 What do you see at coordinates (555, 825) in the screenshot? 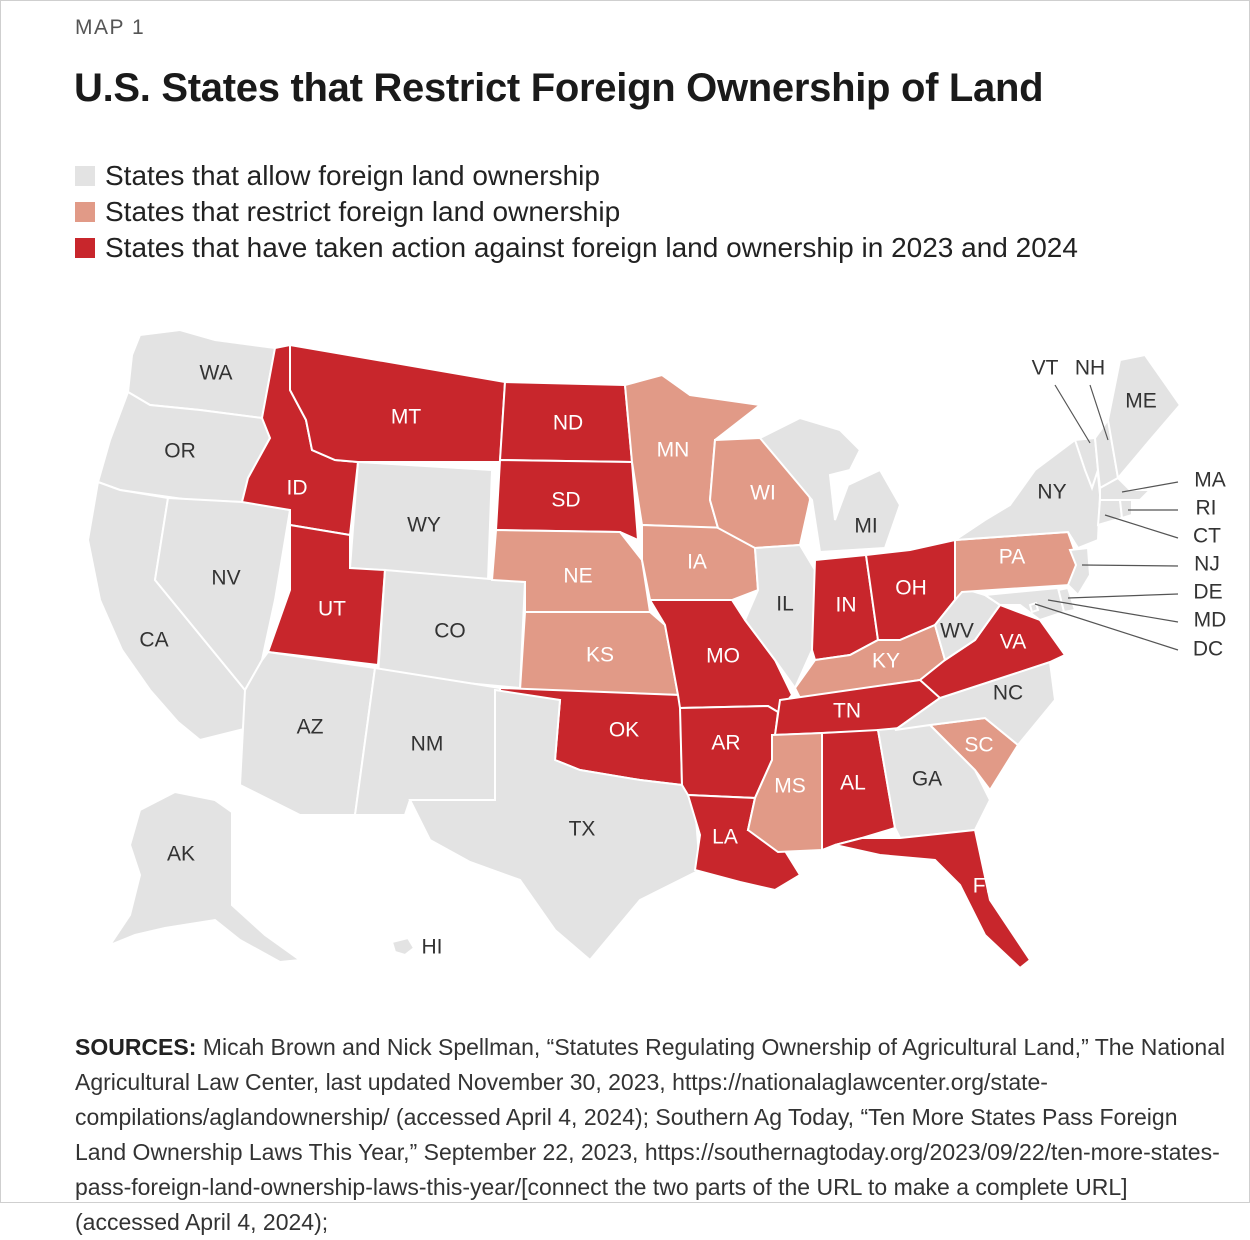
I see `state-tx` at bounding box center [555, 825].